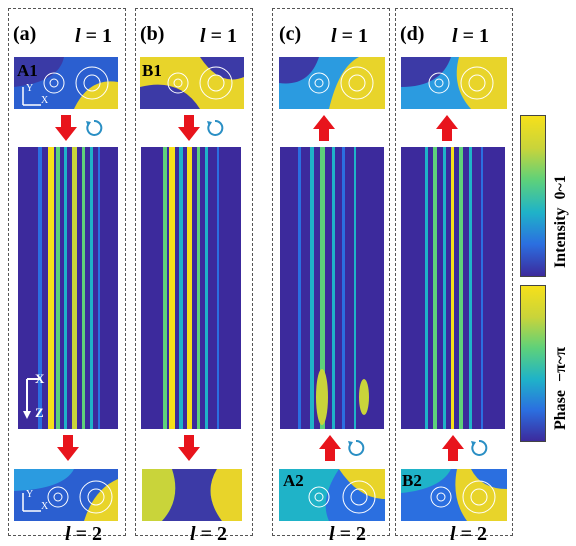 Image resolution: width=576 pixels, height=546 pixels. Describe the element at coordinates (412, 480) in the screenshot. I see `bottom-tag: B2` at that location.